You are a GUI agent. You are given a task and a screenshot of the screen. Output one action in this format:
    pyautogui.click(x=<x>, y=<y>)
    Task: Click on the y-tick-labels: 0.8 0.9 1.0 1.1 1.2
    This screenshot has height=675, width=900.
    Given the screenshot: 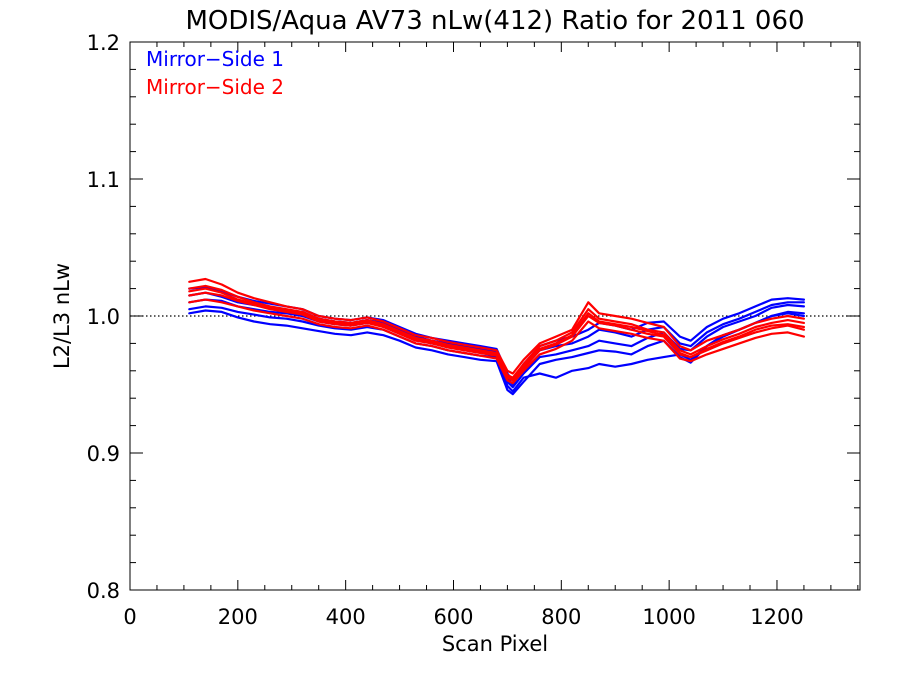 What is the action you would take?
    pyautogui.click(x=103, y=317)
    